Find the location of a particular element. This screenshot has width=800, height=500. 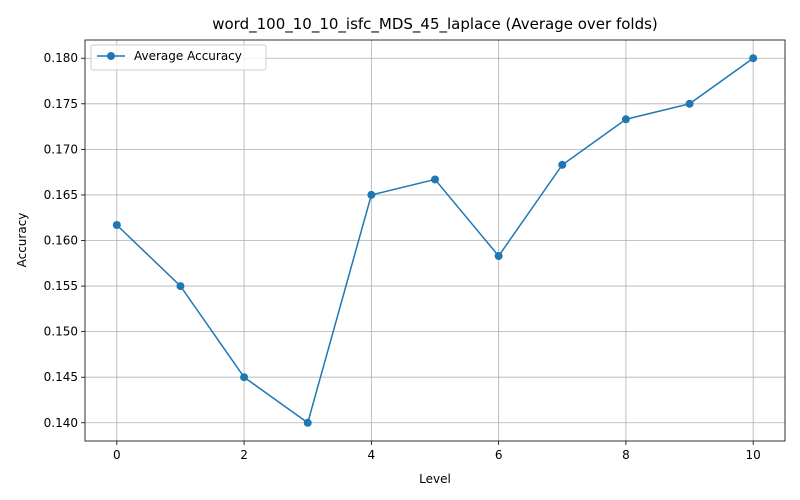

y-tick-label: 0.150 is located at coordinates (61, 332).